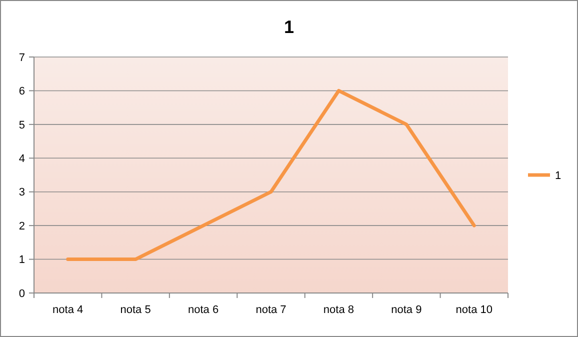 This screenshot has height=337, width=578. Describe the element at coordinates (558, 176) in the screenshot. I see `legend-label: 1` at that location.